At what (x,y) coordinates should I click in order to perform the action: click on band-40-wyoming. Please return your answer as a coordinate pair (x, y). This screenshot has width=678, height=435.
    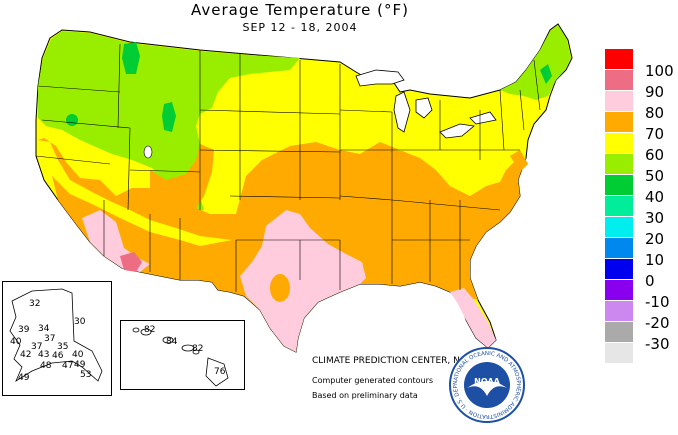
    Looking at the image, I should click on (169, 117).